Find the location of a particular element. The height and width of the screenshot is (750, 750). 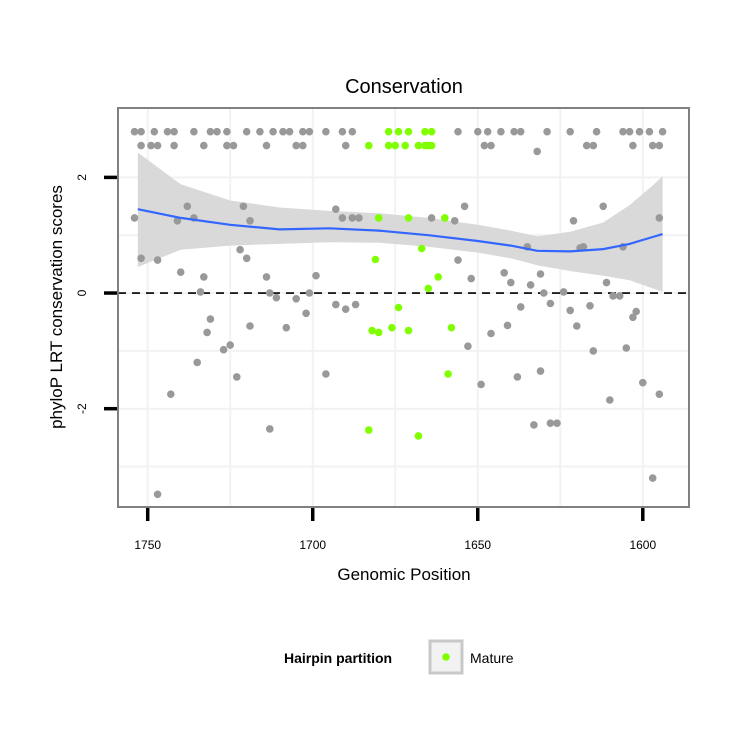

legend-mature-marker is located at coordinates (446, 657).